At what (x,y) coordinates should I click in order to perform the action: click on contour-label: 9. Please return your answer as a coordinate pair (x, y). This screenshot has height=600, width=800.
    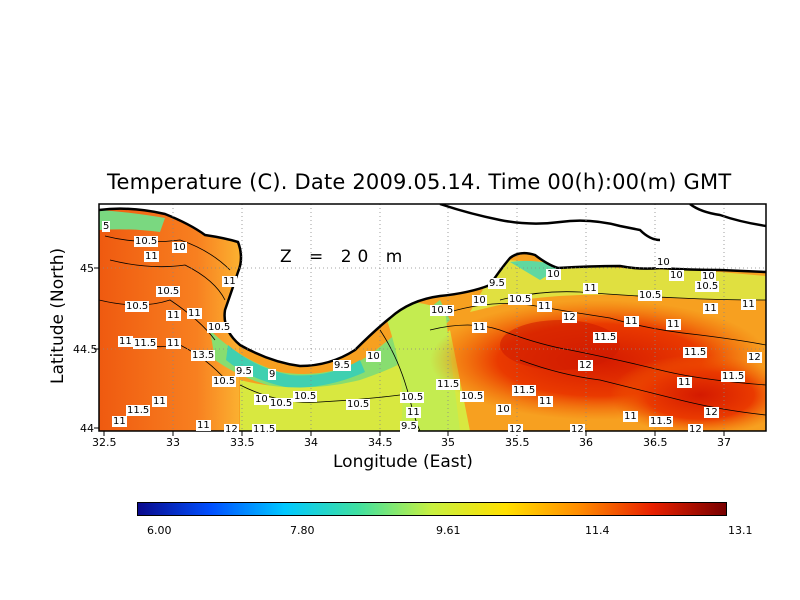
    Looking at the image, I should click on (272, 374).